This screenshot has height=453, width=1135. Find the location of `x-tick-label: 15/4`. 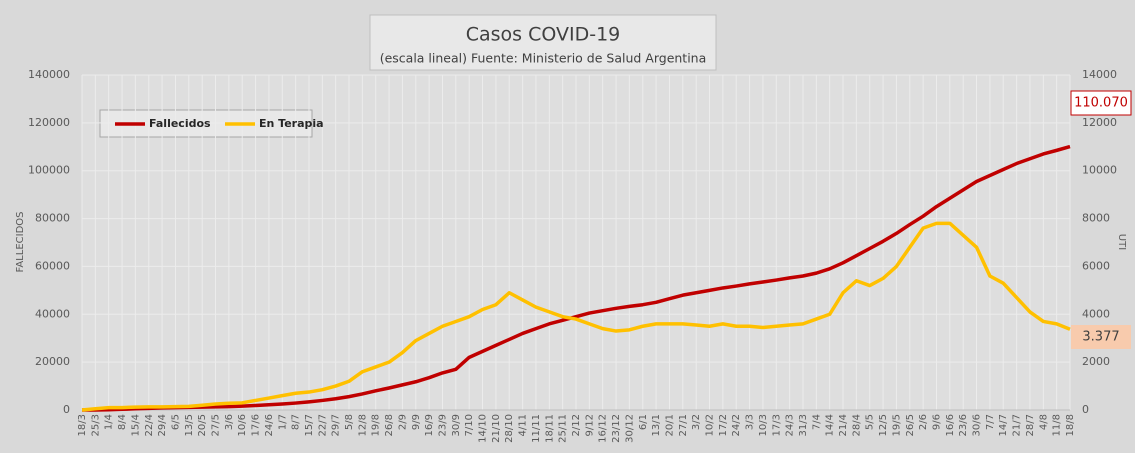

x-tick-label: 15/4 is located at coordinates (135, 425).